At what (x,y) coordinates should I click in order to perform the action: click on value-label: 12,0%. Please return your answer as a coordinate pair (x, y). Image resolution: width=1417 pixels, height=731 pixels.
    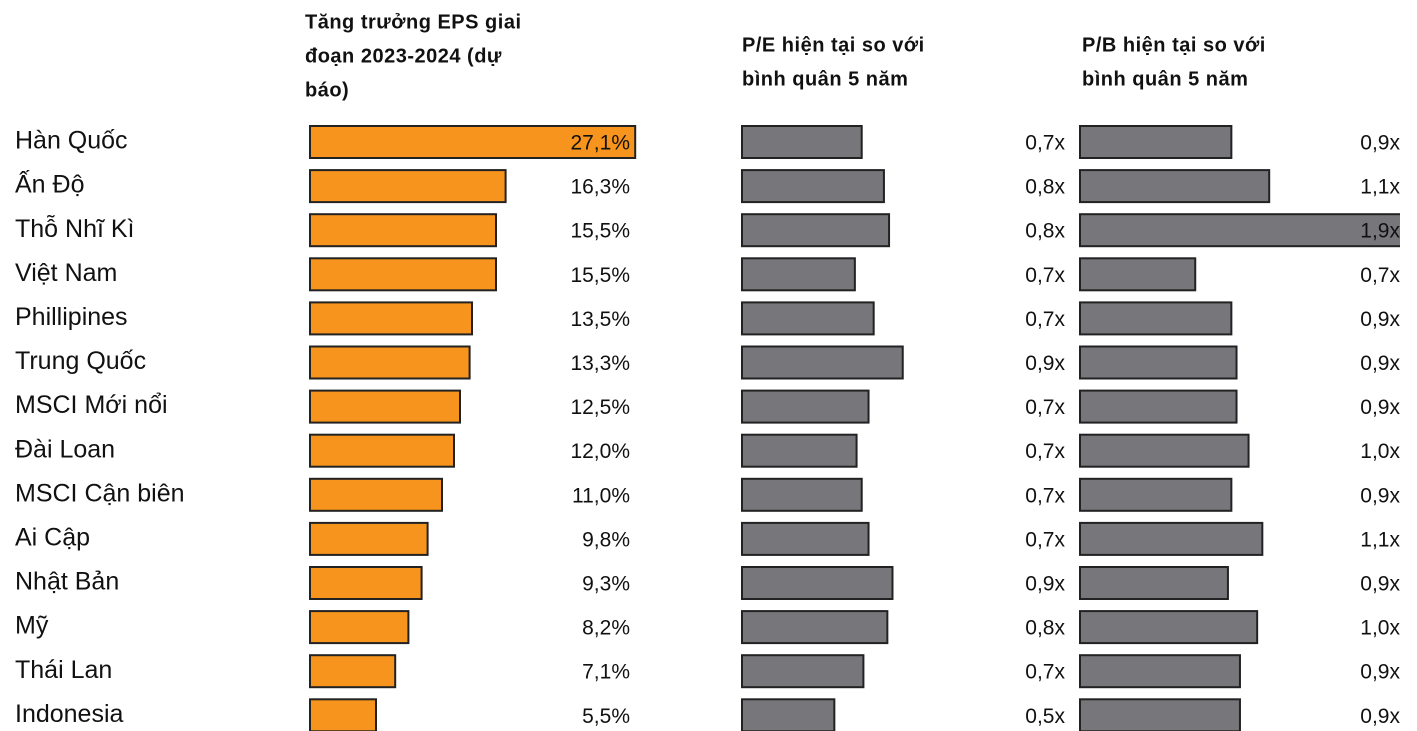
    Looking at the image, I should click on (600, 451).